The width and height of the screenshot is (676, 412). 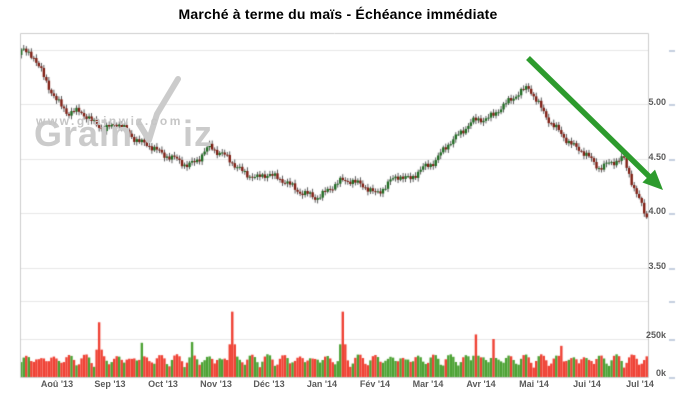 I want to click on price-tick-label: 5.00, so click(x=657, y=102).